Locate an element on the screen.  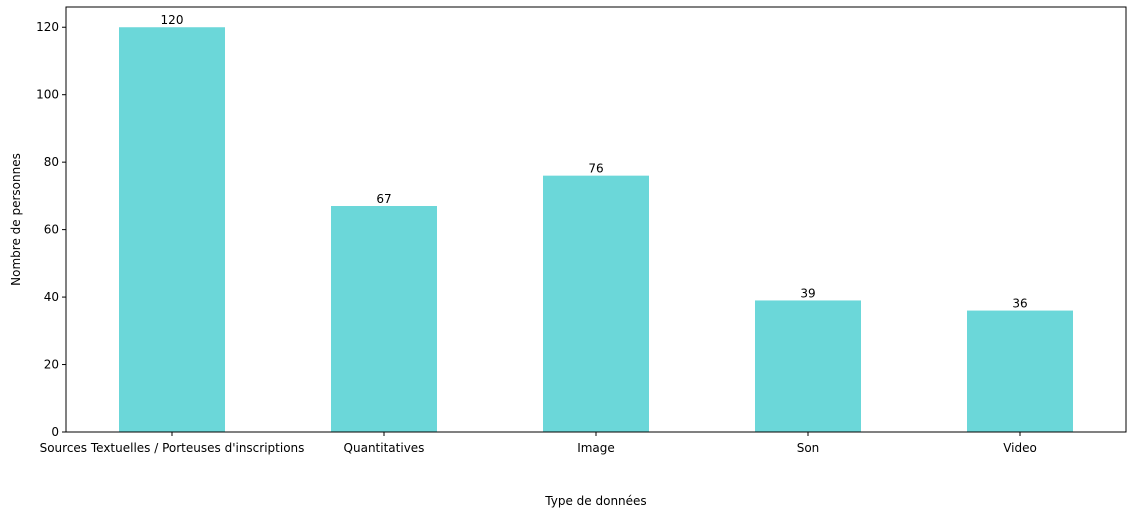
y-tick-label: 0 is located at coordinates (55, 432).